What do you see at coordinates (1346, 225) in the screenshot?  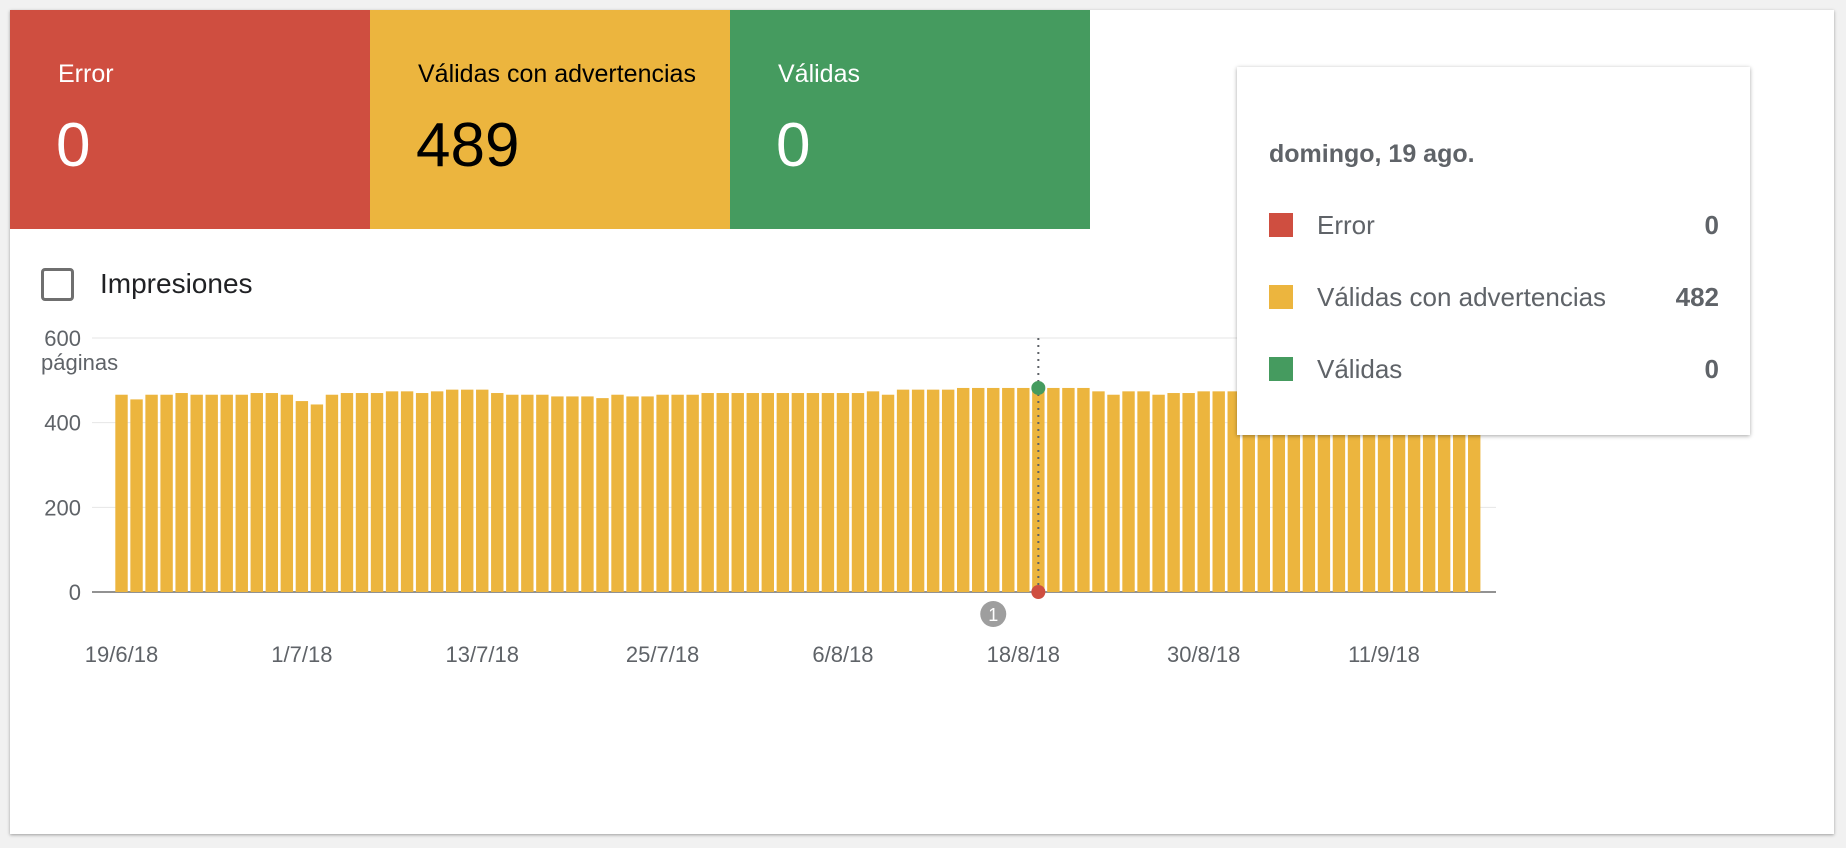 I see `tooltip-row-name: Error` at bounding box center [1346, 225].